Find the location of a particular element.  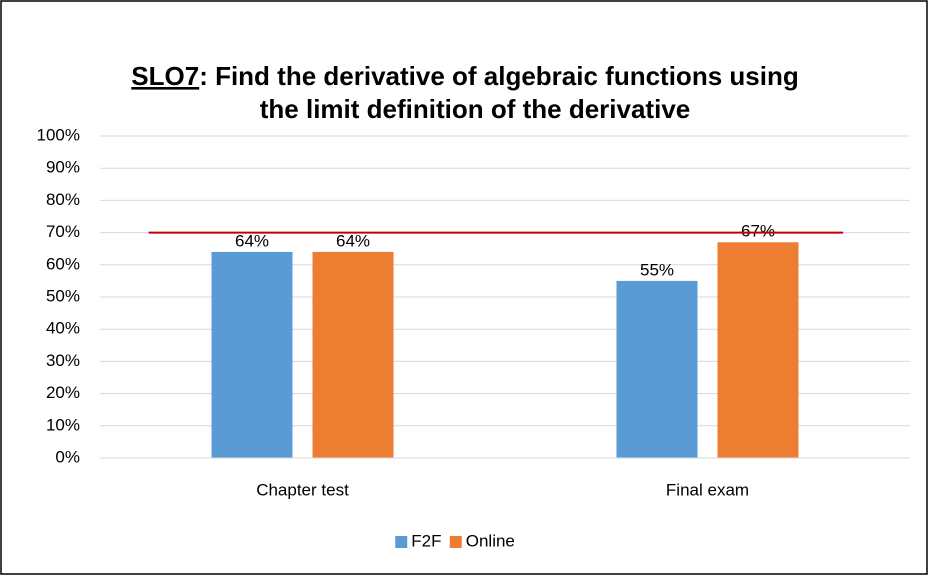

legend-label: F2F is located at coordinates (426, 540).